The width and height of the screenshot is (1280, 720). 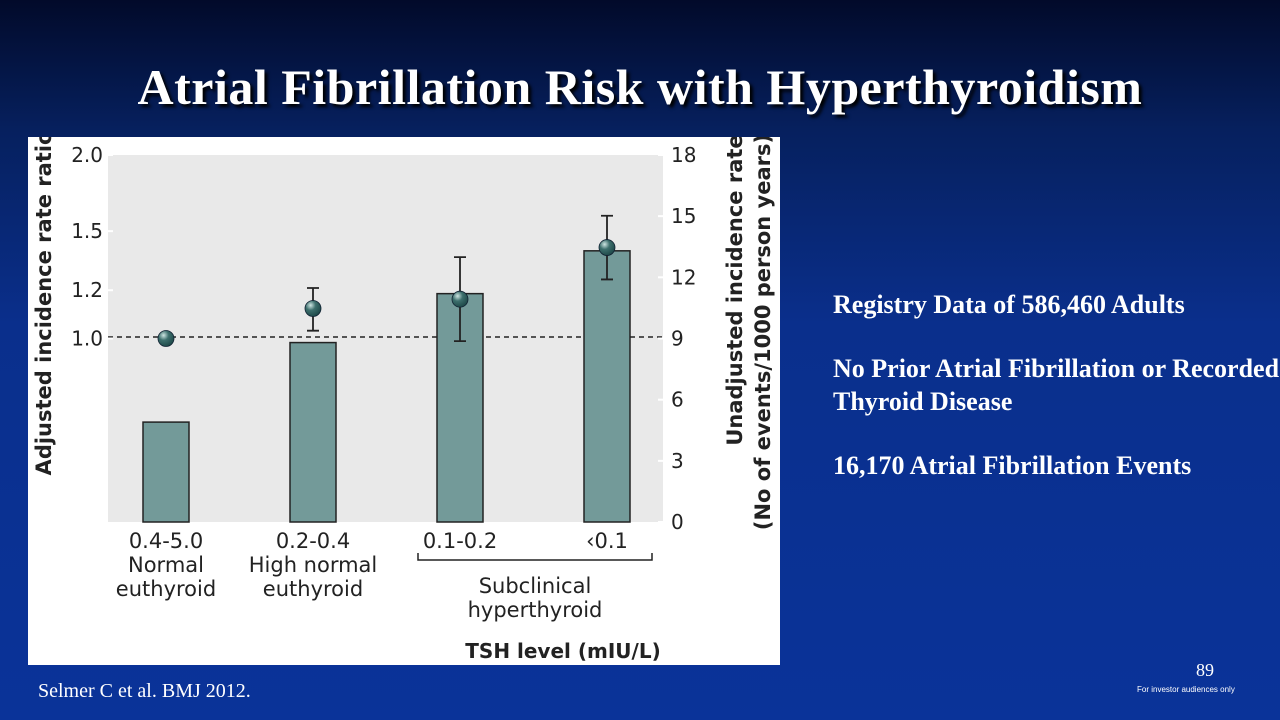 What do you see at coordinates (677, 339) in the screenshot?
I see `right-tick-label: 9` at bounding box center [677, 339].